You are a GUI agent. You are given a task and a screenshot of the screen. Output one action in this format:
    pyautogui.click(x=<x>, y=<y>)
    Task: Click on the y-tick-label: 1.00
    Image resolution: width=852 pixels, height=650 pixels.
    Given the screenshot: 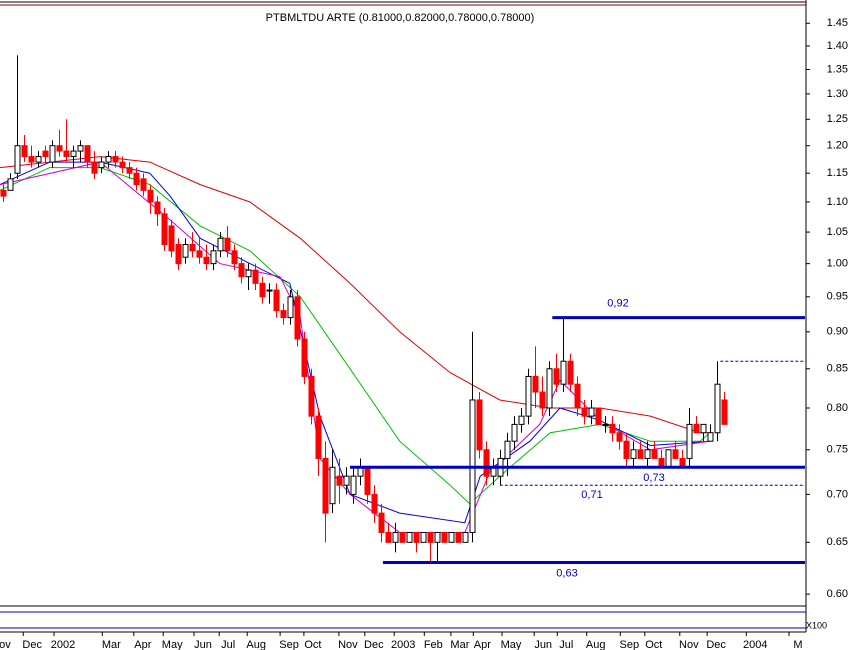 What is the action you would take?
    pyautogui.click(x=837, y=264)
    